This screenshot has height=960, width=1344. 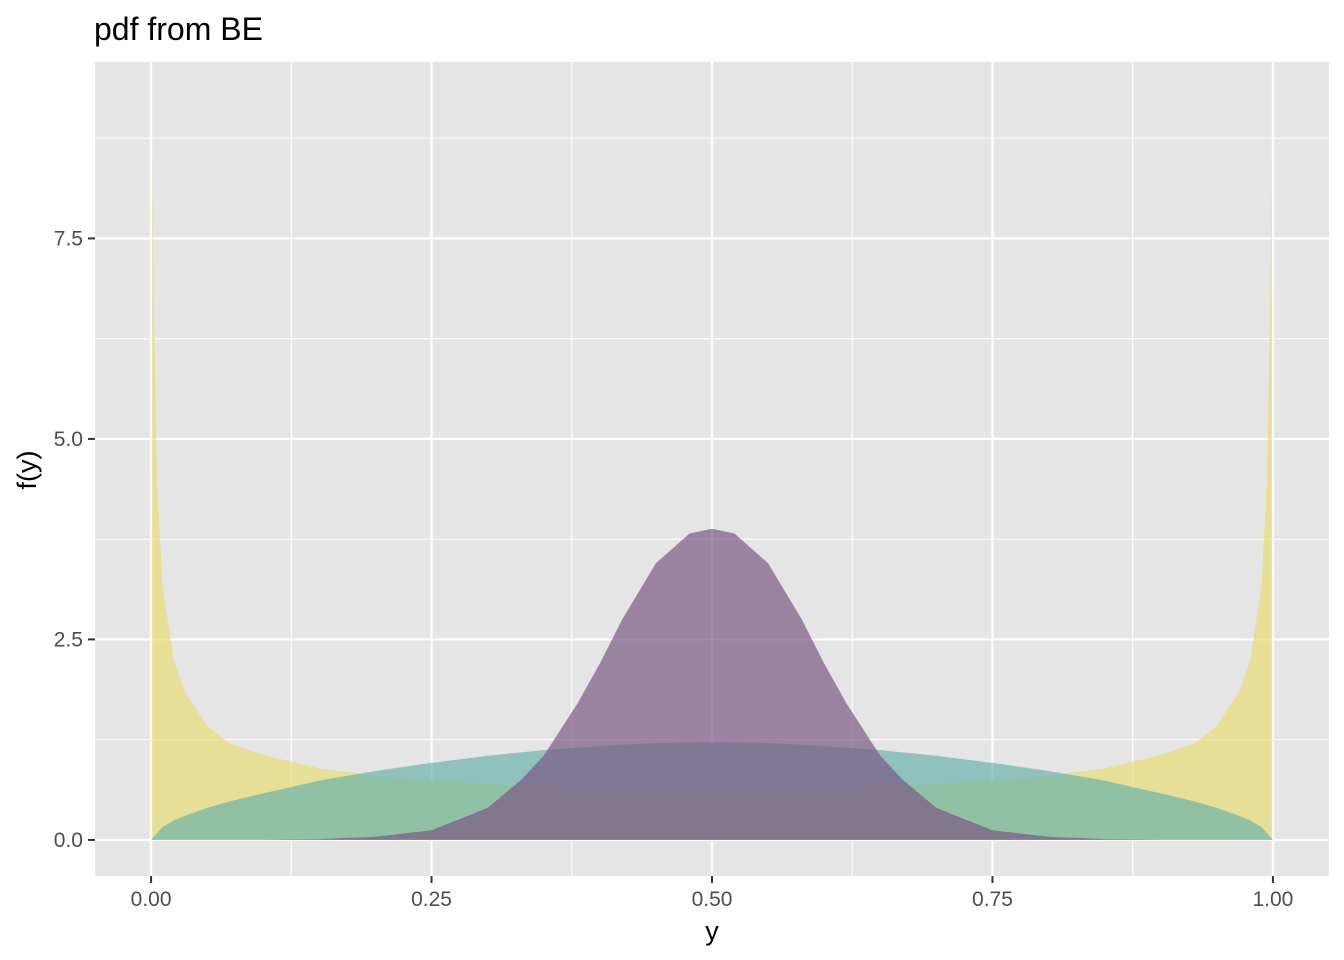 What do you see at coordinates (178, 29) in the screenshot?
I see `chart-title: pdf from BE` at bounding box center [178, 29].